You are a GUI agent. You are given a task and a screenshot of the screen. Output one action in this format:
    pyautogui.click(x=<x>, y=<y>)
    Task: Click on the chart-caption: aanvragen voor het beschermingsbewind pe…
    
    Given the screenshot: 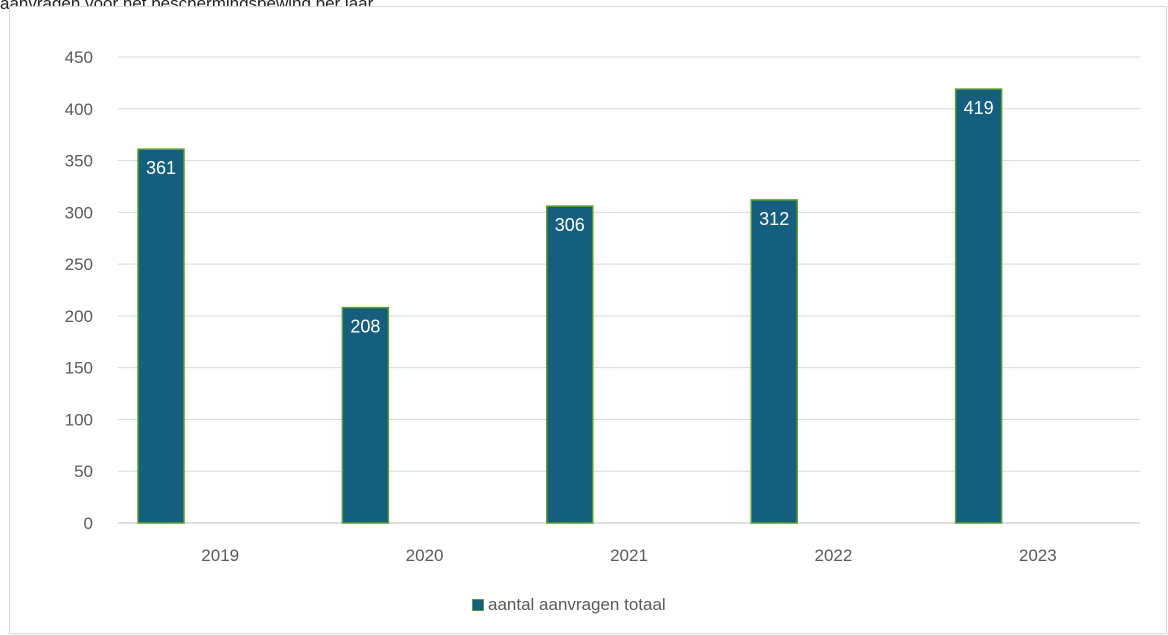 What is the action you would take?
    pyautogui.click(x=187, y=5)
    